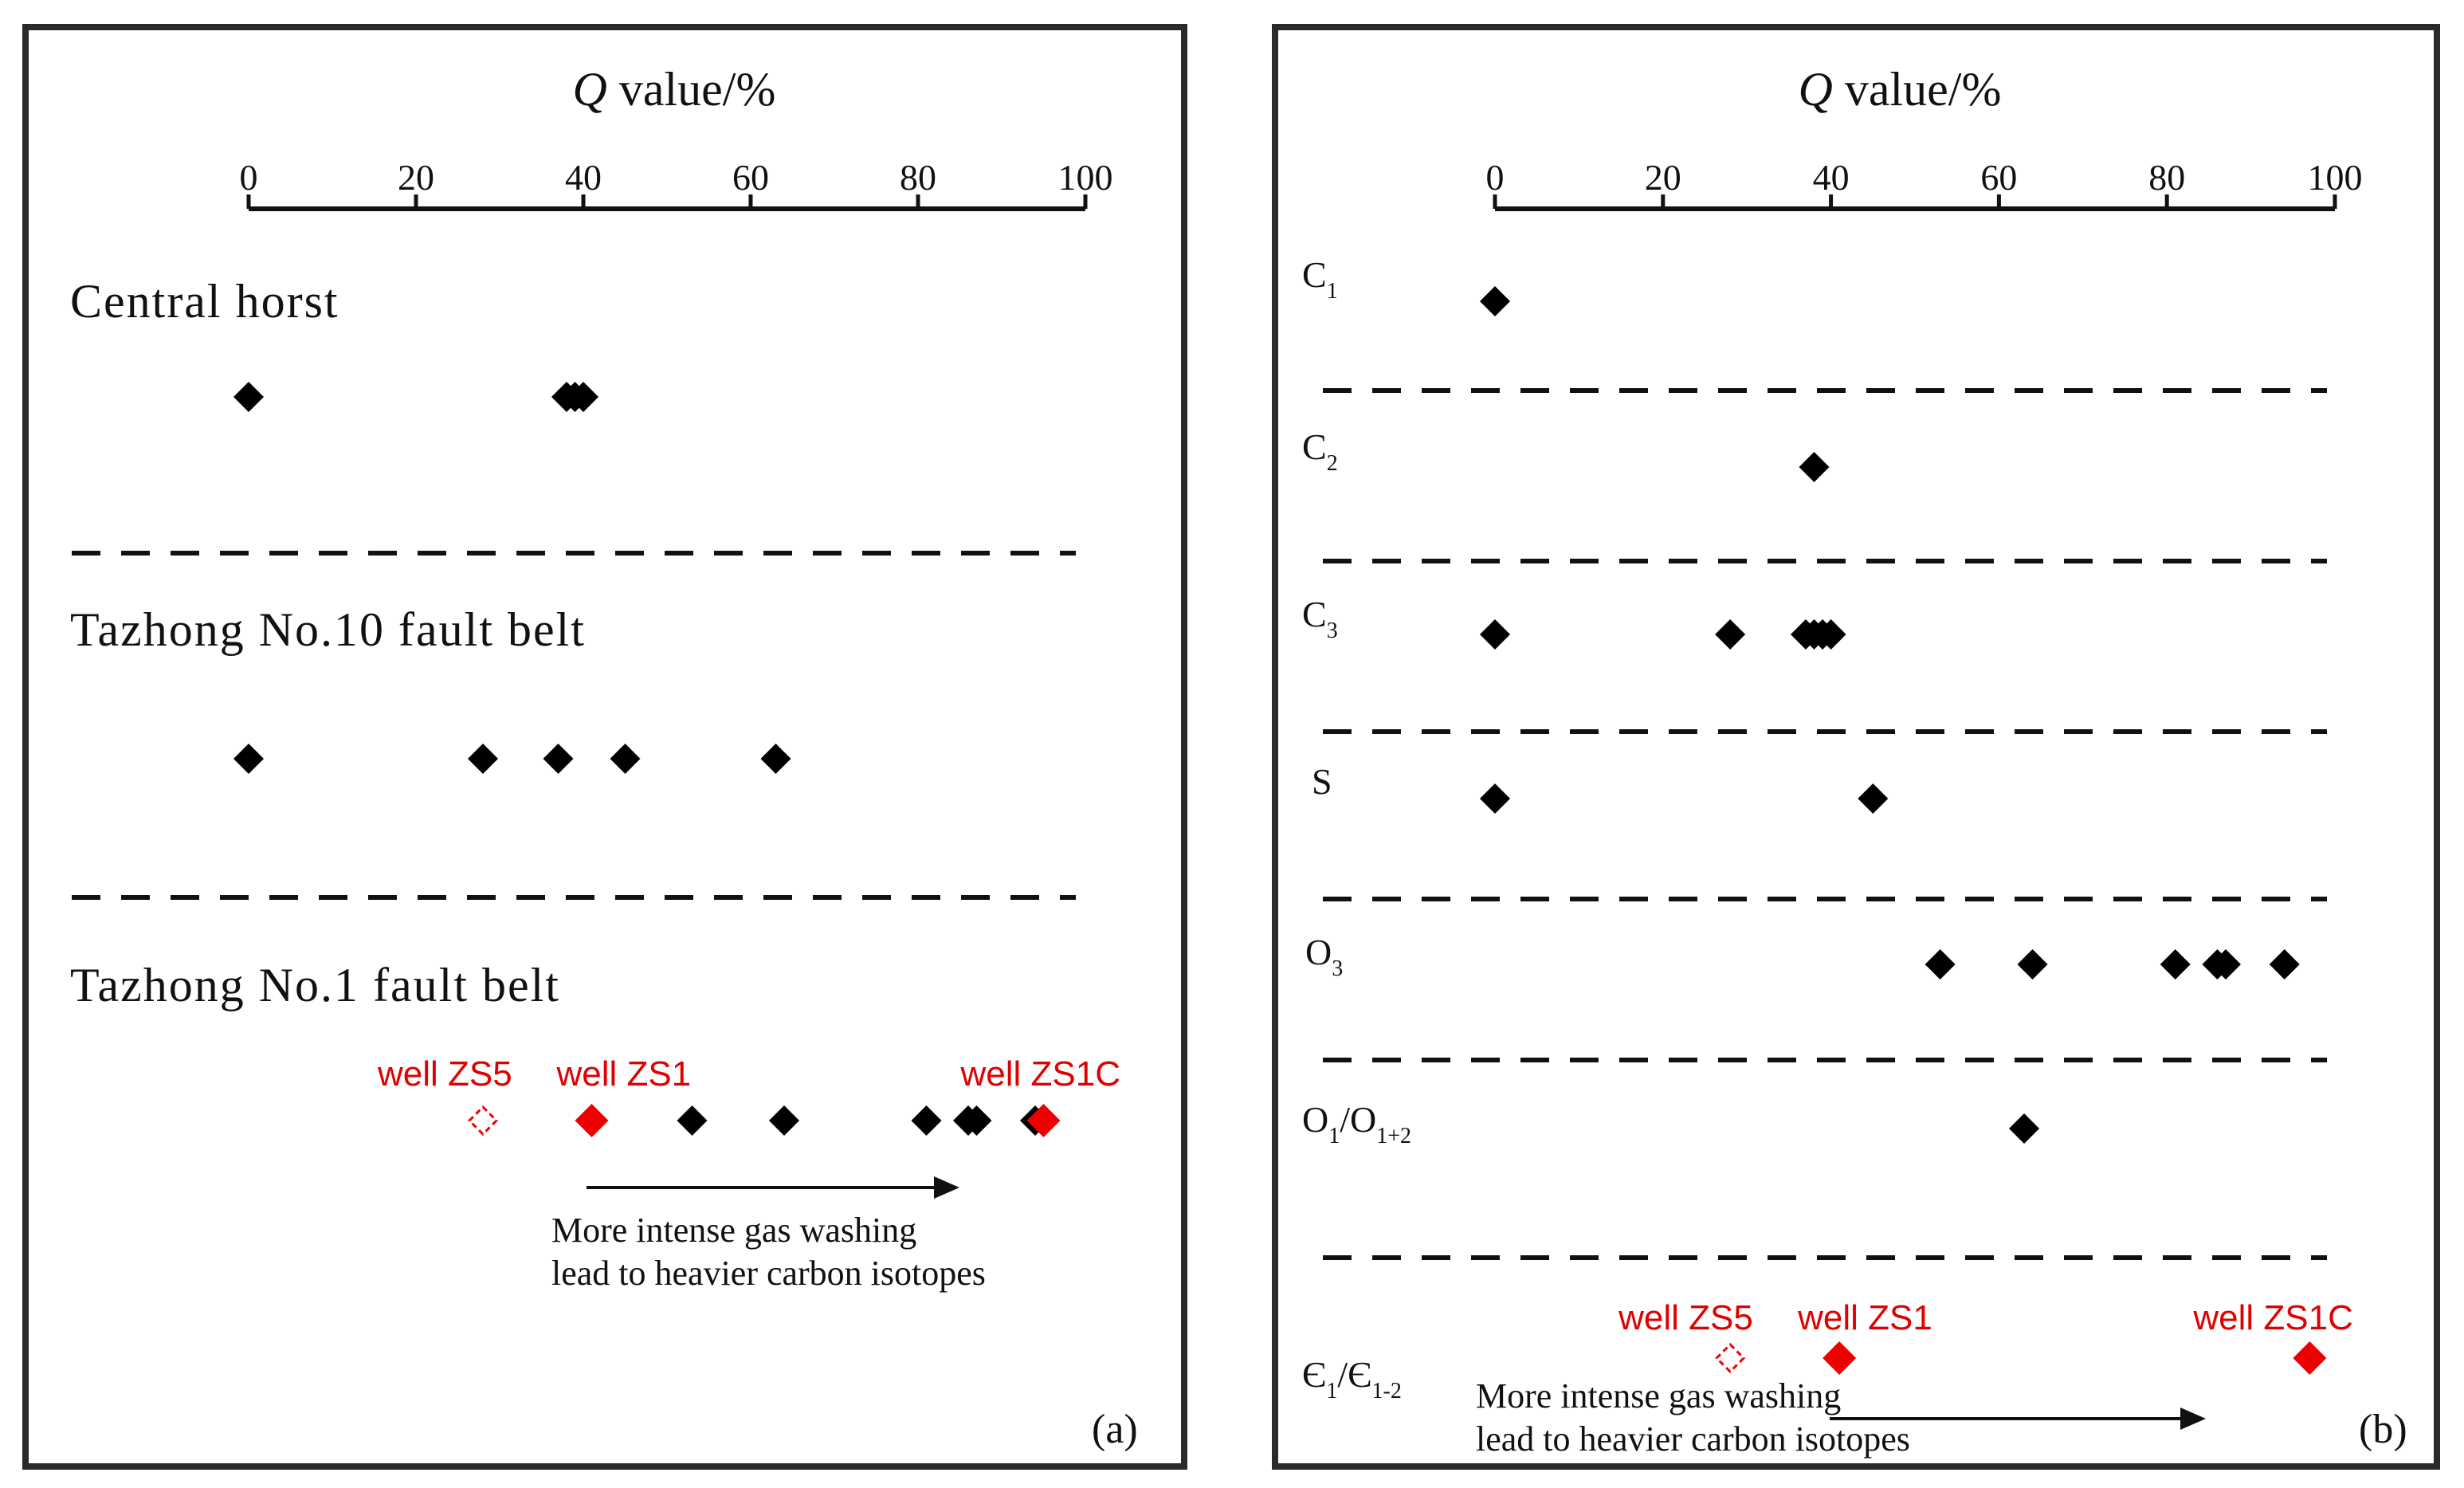 Image resolution: width=2464 pixels, height=1488 pixels. I want to click on panel-b-group-label-e1: Є1/Є1-2, so click(1352, 1379).